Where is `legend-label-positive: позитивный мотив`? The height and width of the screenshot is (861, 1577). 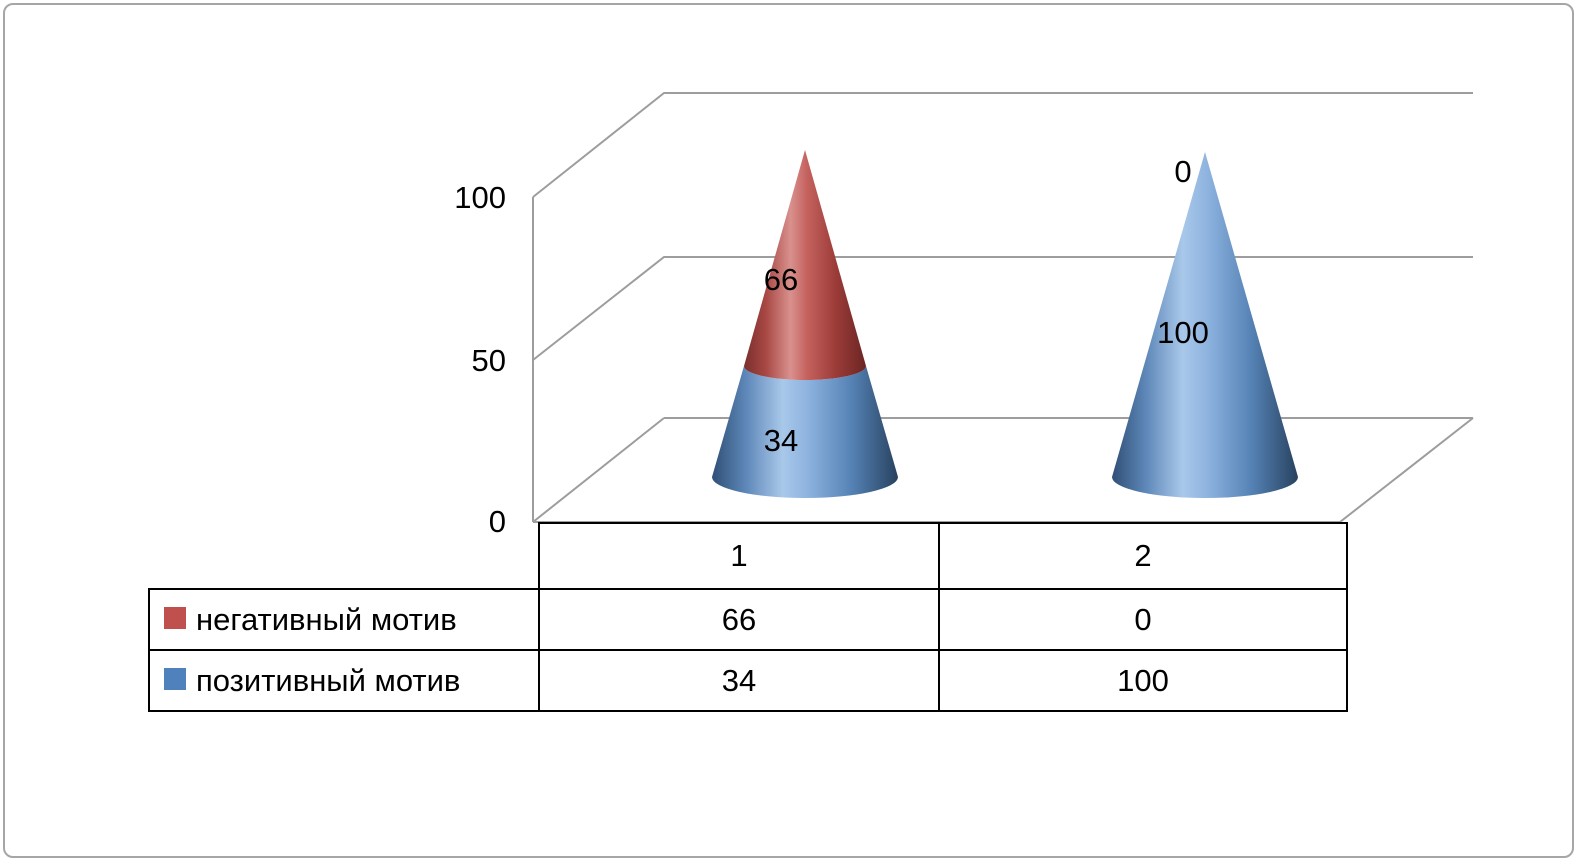
legend-label-positive: позитивный мотив is located at coordinates (328, 680).